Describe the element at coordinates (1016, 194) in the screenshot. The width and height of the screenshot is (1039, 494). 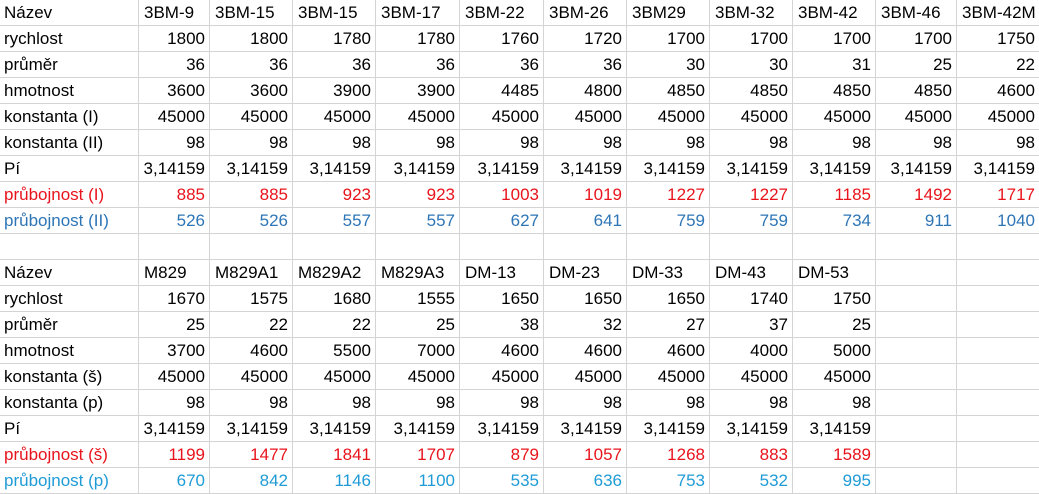
I see `table-cell: 1717` at that location.